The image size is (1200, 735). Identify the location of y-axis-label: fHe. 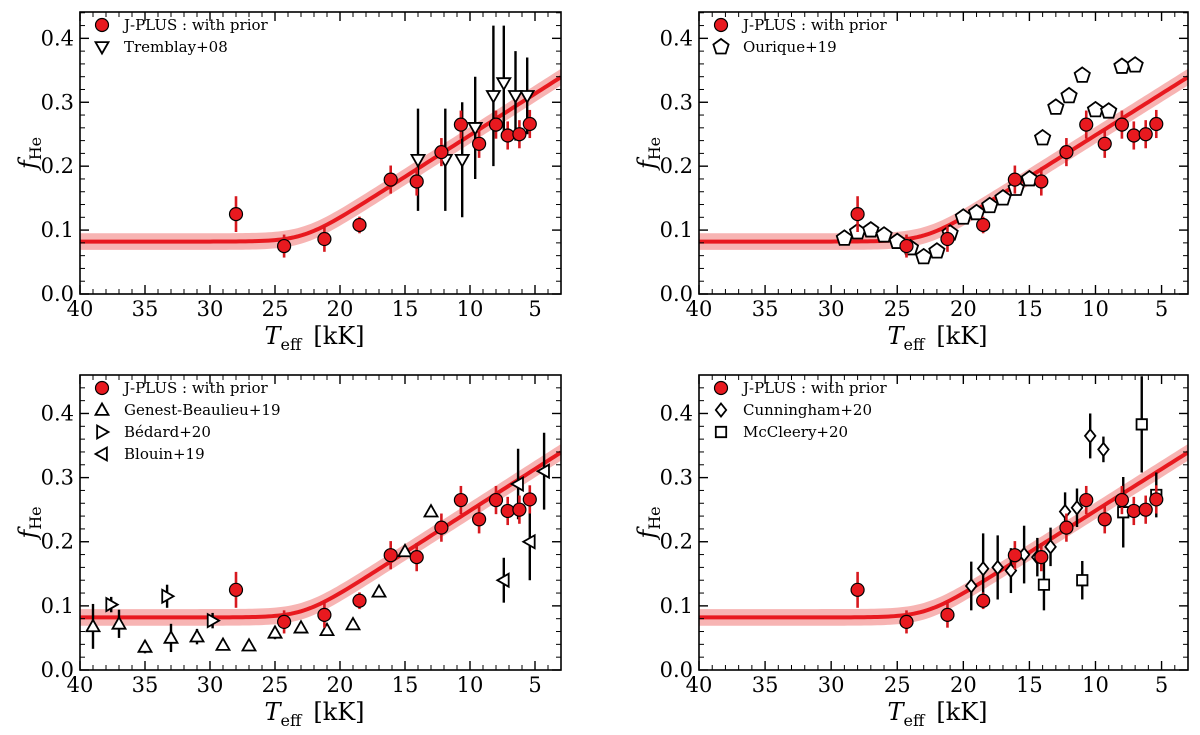
(29, 523).